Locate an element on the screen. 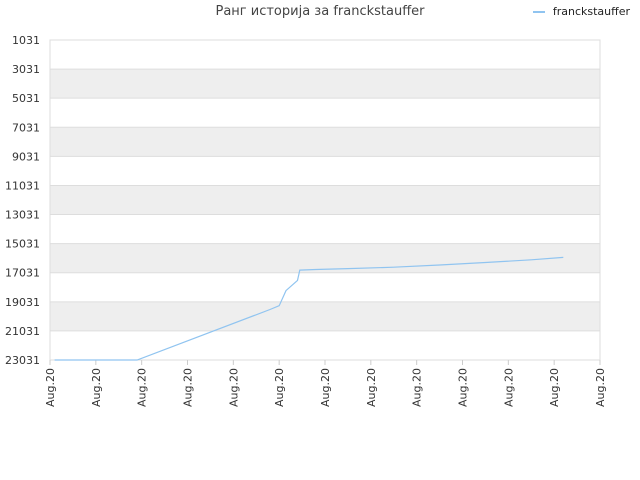 Image resolution: width=640 pixels, height=480 pixels. y-tick-label: 17031 is located at coordinates (22, 273).